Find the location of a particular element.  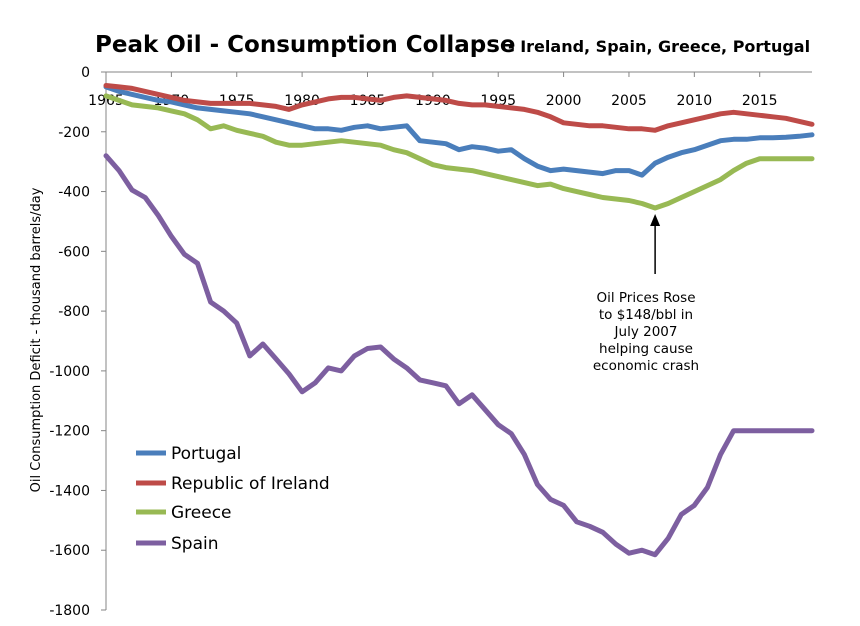

legend-label-spain: Spain is located at coordinates (195, 544).